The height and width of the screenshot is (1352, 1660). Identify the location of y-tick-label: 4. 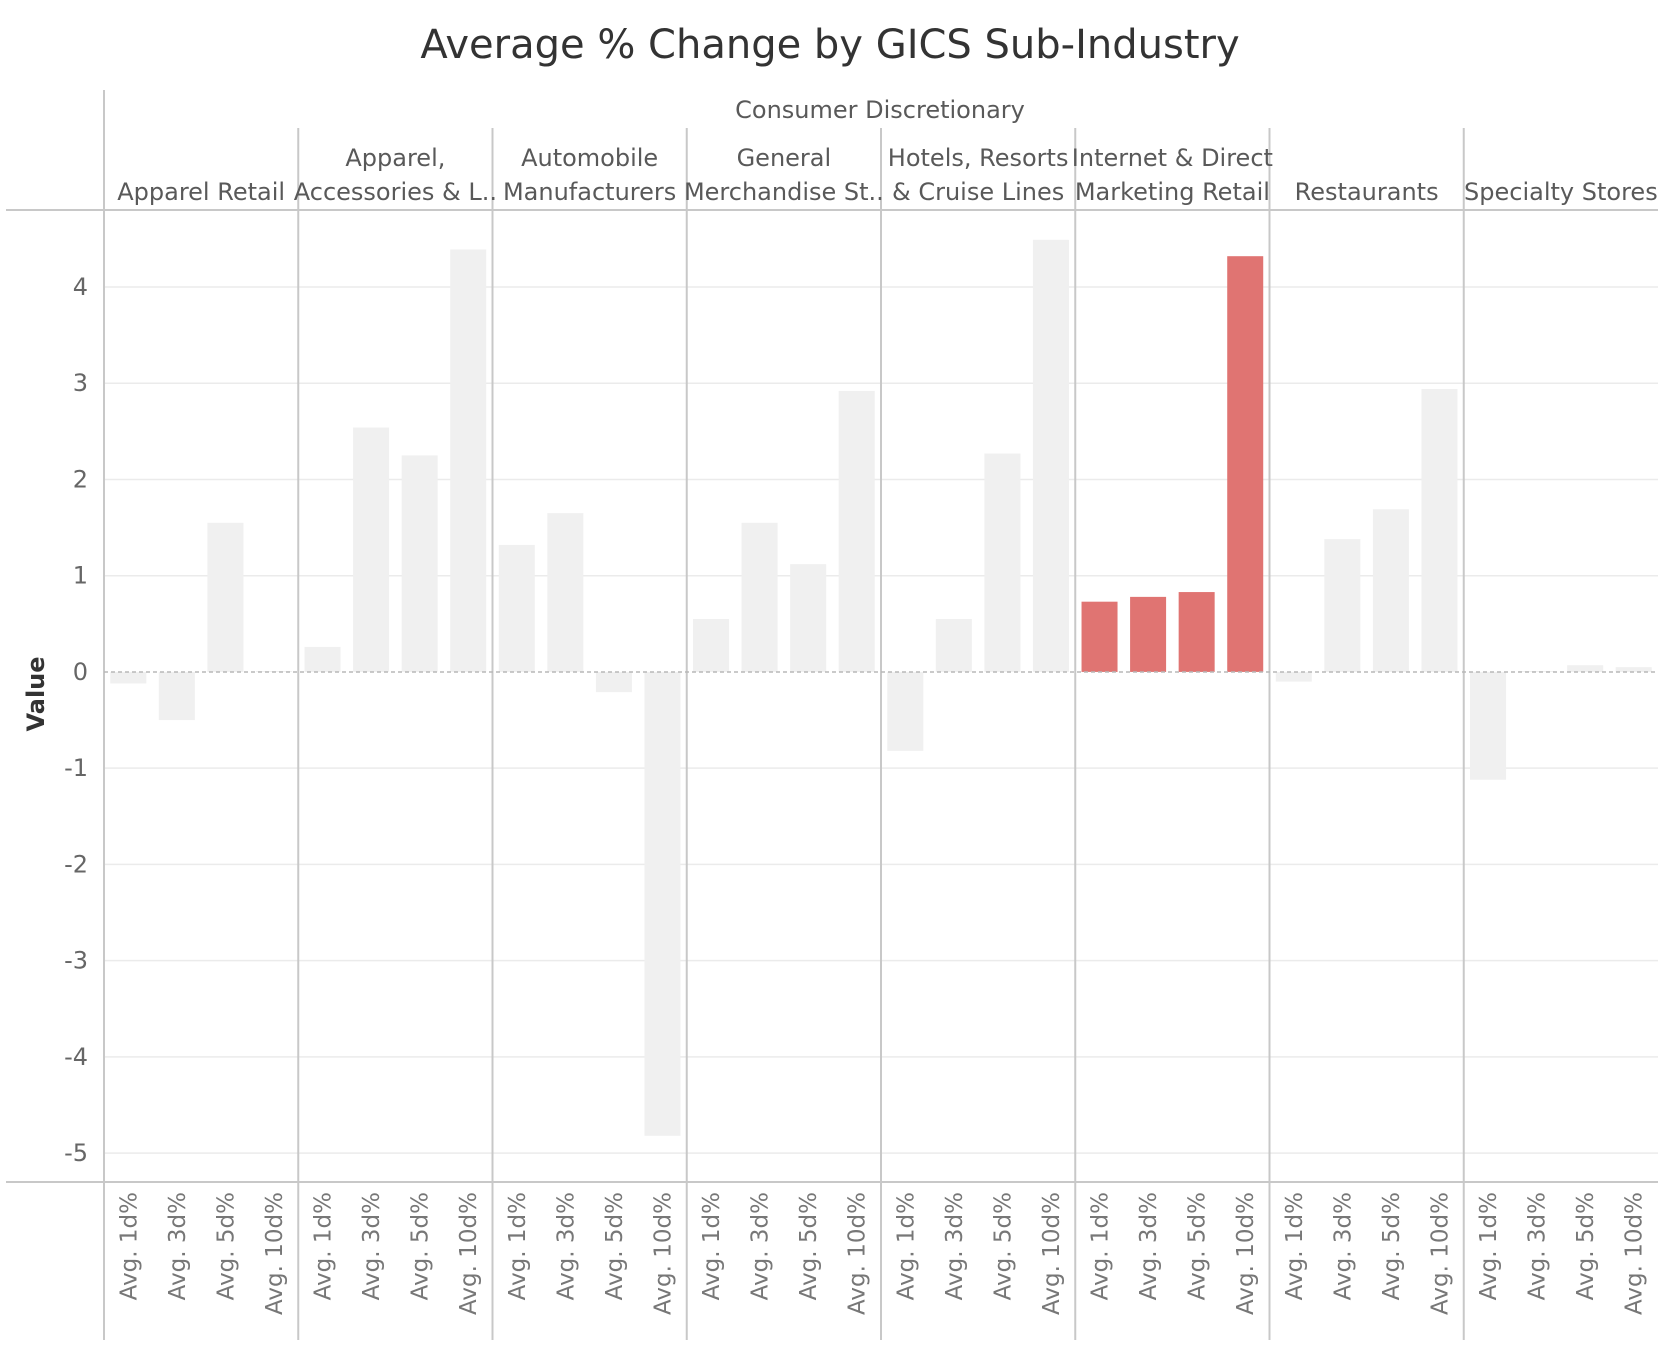
(80, 287).